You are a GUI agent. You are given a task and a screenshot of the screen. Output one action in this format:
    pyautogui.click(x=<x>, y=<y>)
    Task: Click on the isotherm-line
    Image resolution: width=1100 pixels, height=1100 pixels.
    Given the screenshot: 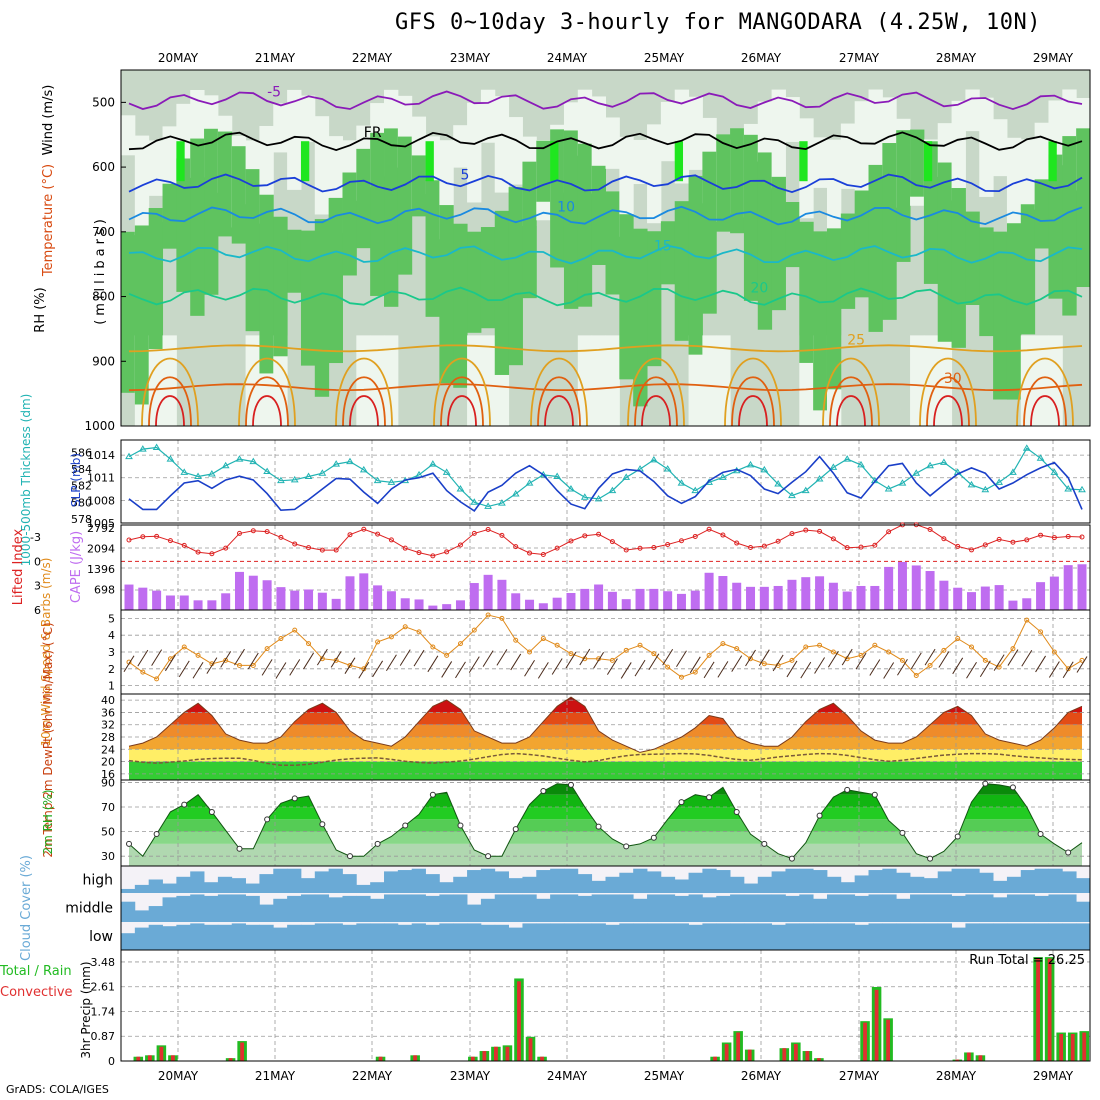 What is the action you would take?
    pyautogui.click(x=605, y=348)
    